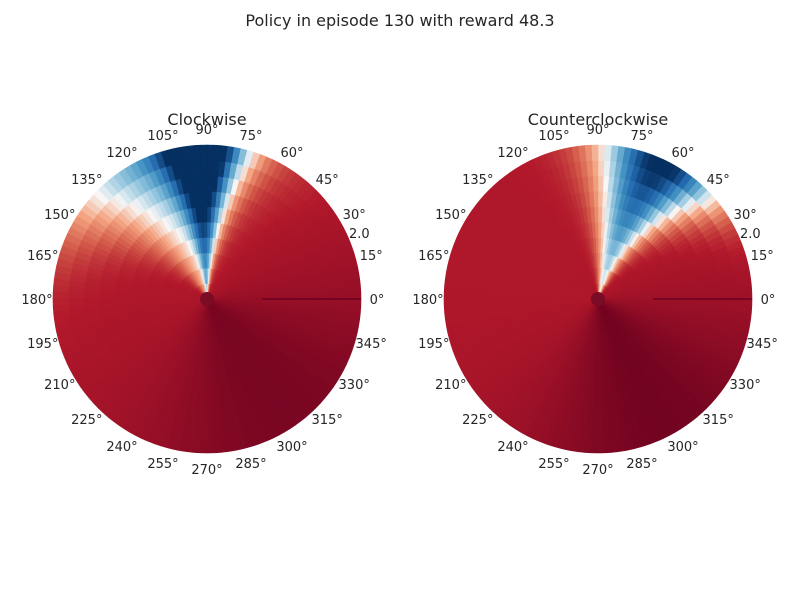 The width and height of the screenshot is (800, 600). Describe the element at coordinates (750, 234) in the screenshot. I see `r-tick-label-counterclockwise: 2.0` at that location.